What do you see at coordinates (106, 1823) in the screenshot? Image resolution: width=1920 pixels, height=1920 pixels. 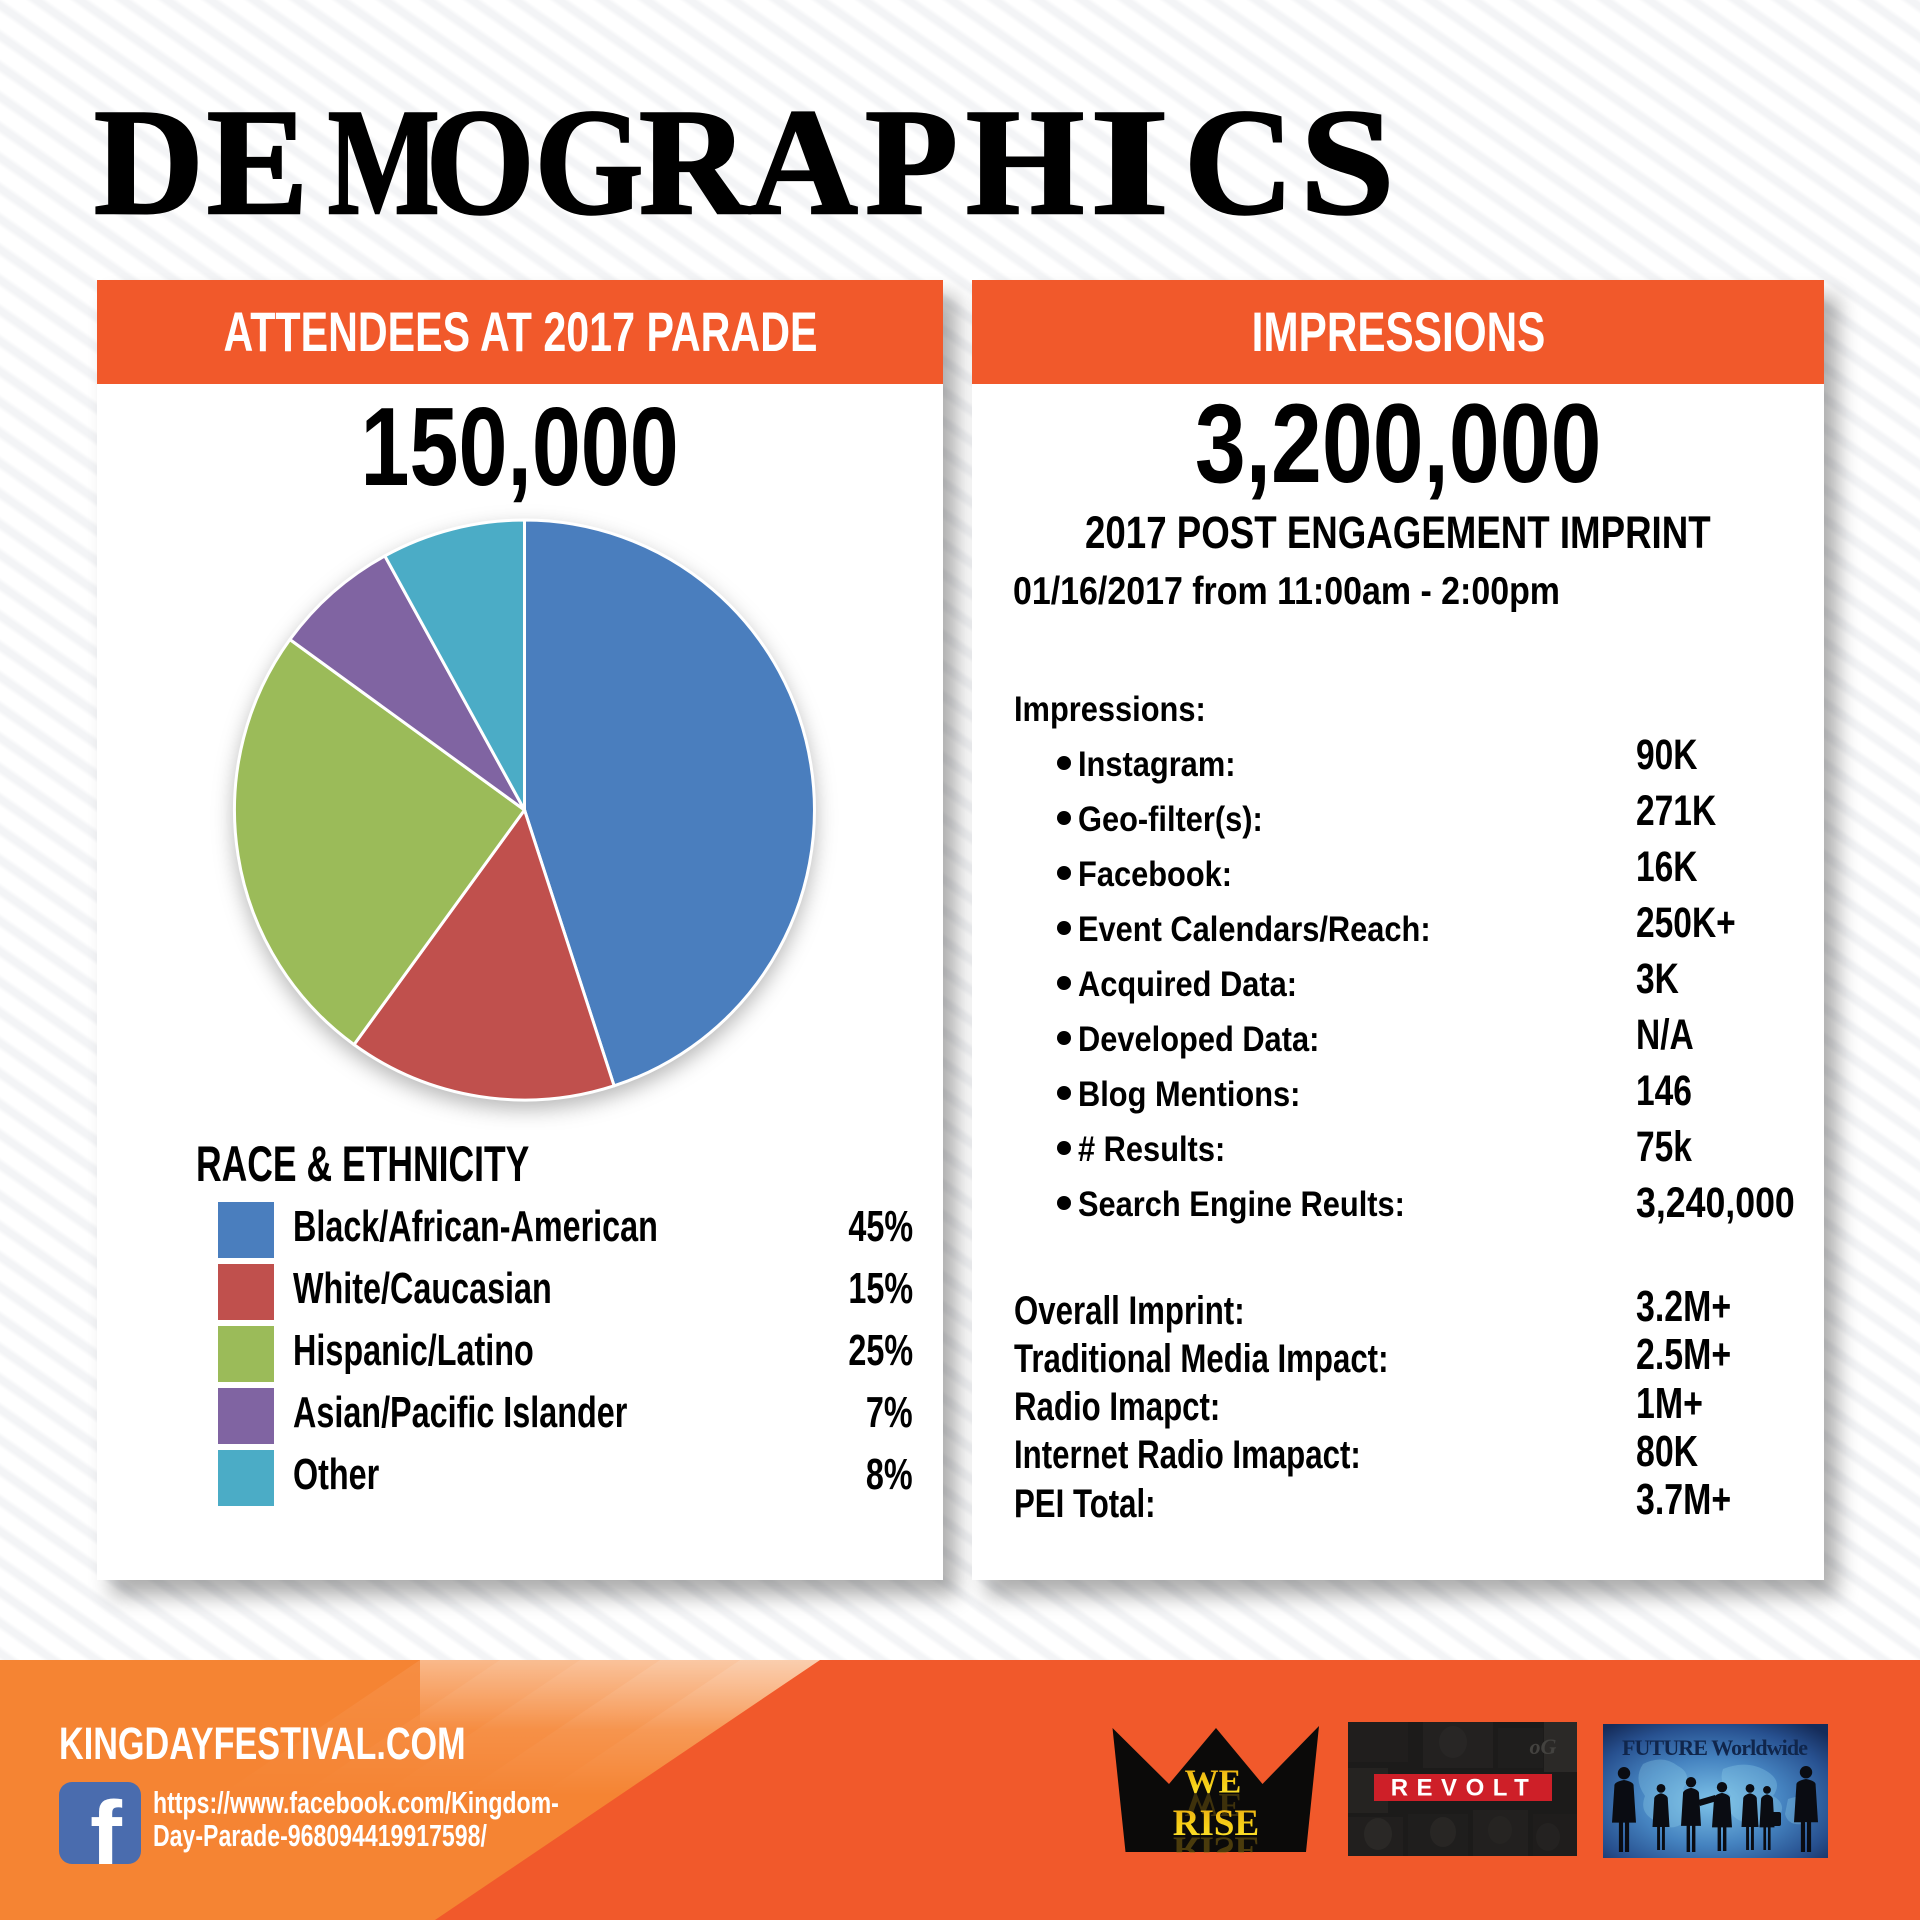 I see `svg-text: f` at bounding box center [106, 1823].